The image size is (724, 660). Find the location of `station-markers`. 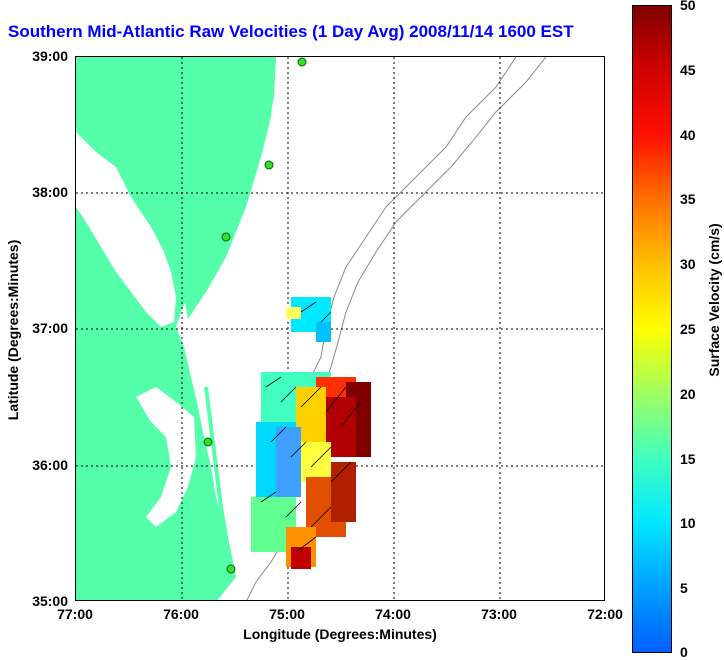

station-markers is located at coordinates (255, 315).